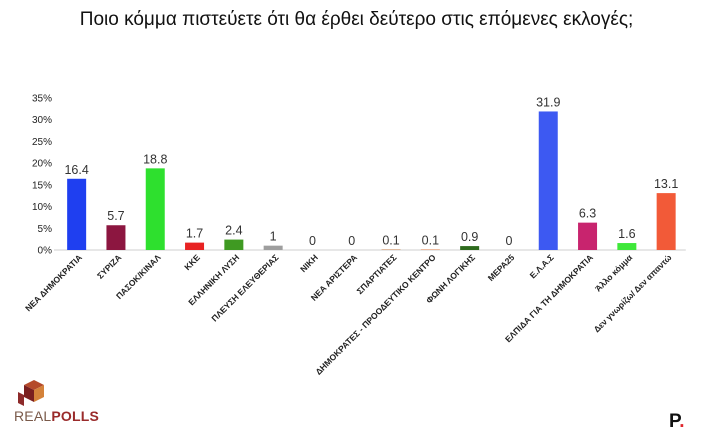  Describe the element at coordinates (587, 214) in the screenshot. I see `data-label: 6.3` at that location.